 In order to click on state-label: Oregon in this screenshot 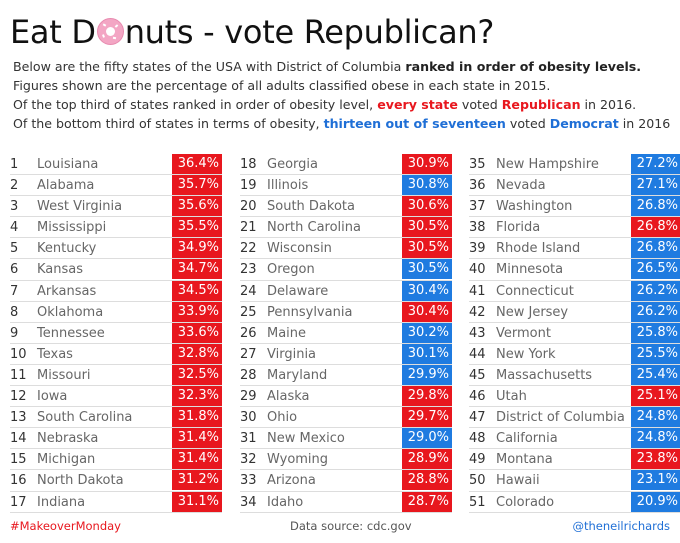, I will do `click(291, 270)`.